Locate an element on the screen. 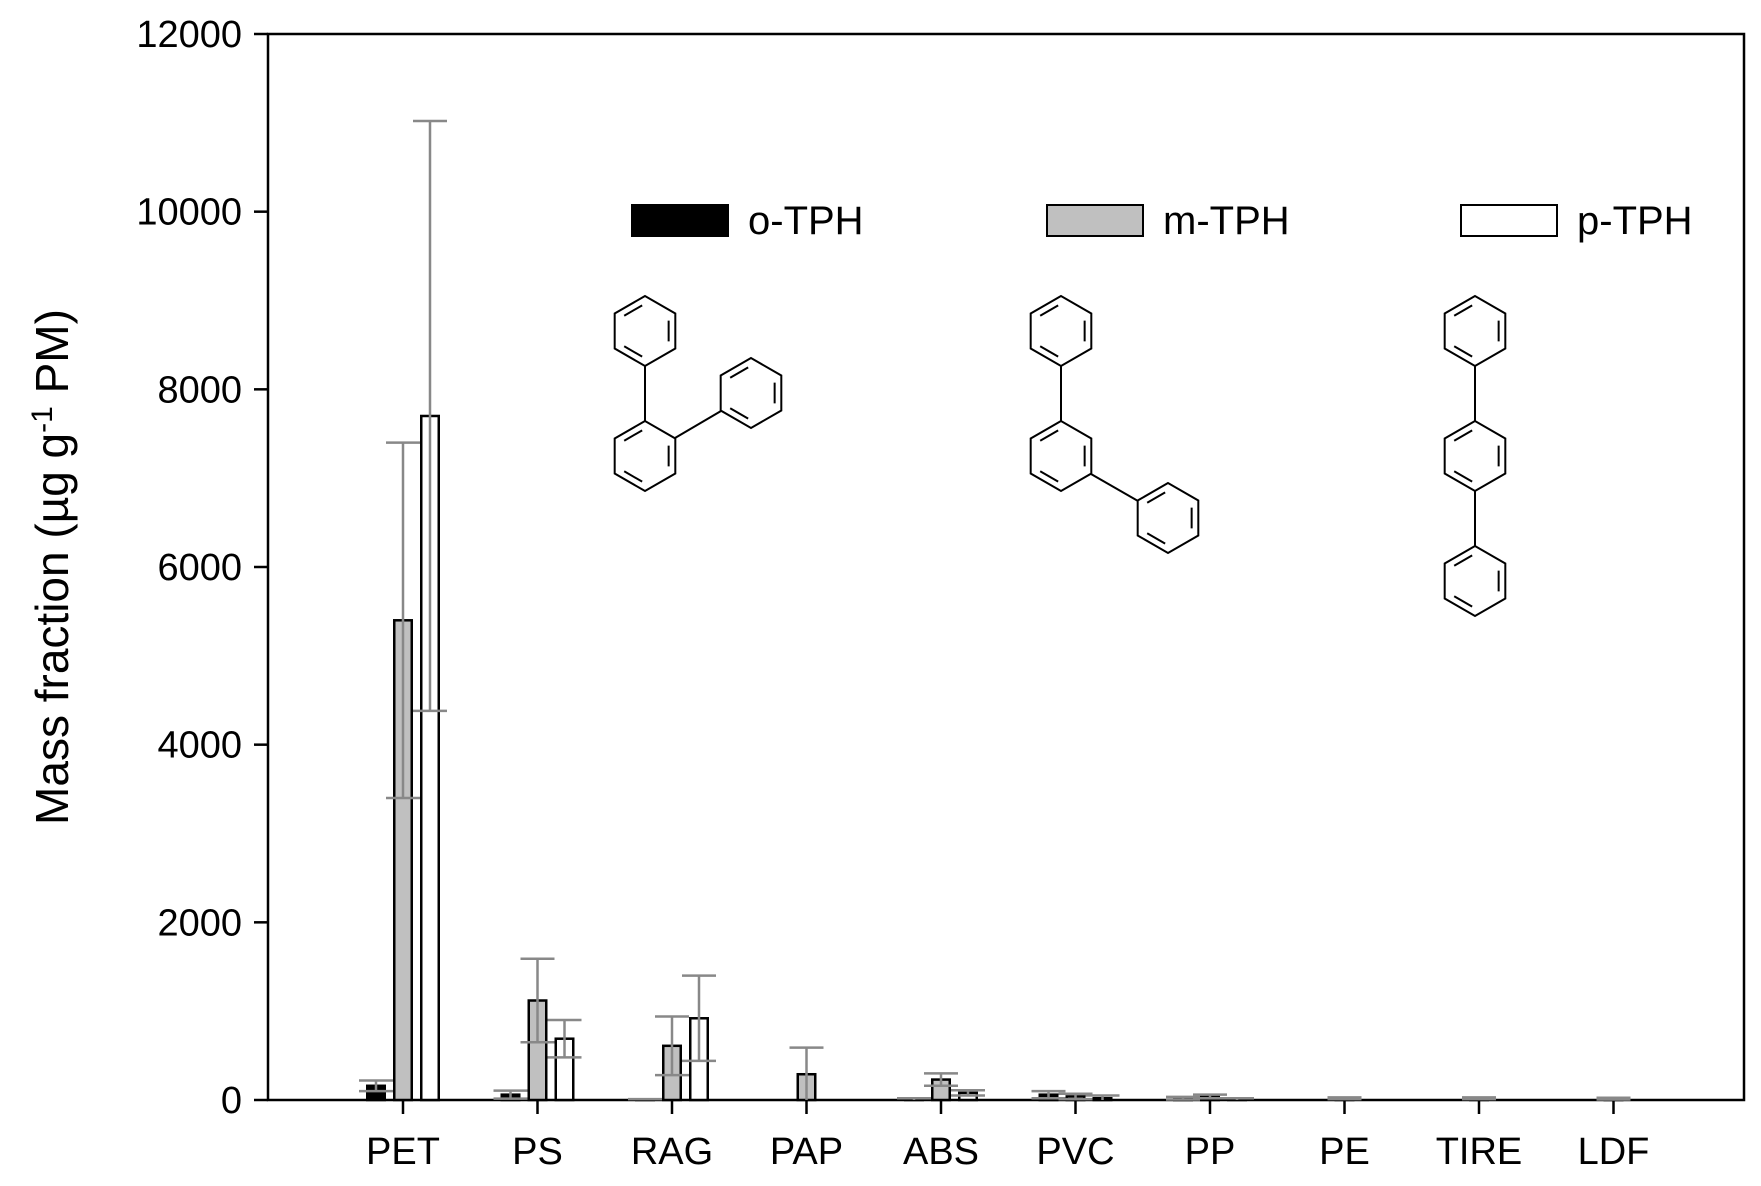  legend-swatch-p-tph is located at coordinates (1509, 220).